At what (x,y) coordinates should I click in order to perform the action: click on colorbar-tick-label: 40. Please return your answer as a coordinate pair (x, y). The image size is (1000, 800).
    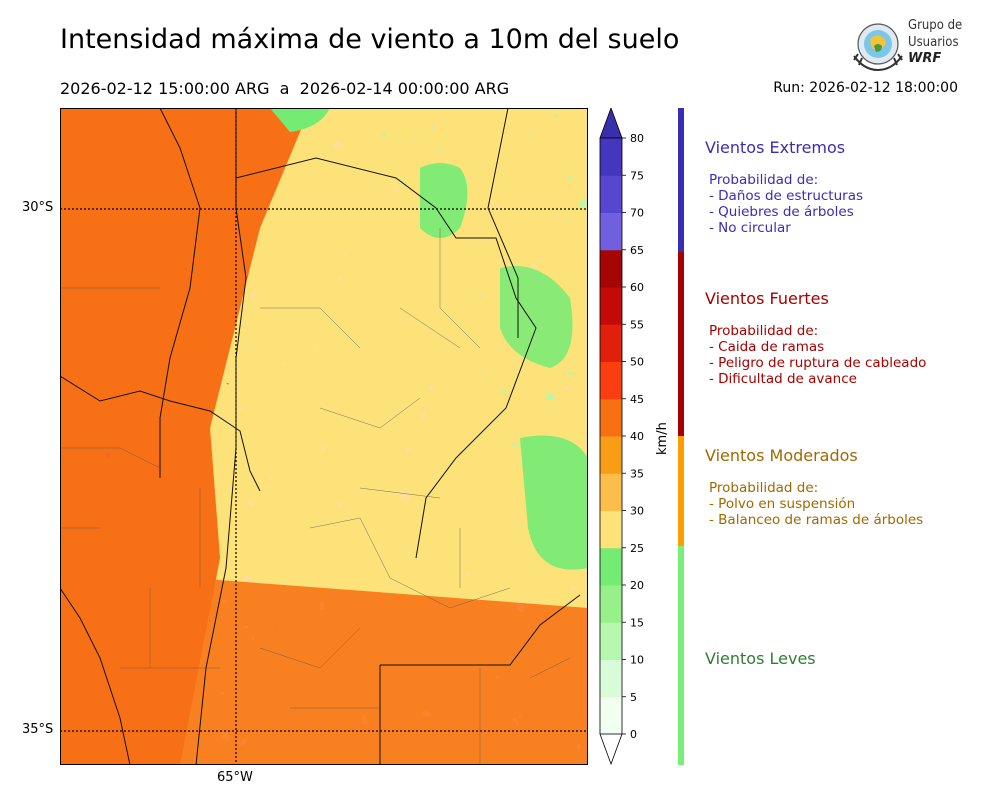
    Looking at the image, I should click on (637, 436).